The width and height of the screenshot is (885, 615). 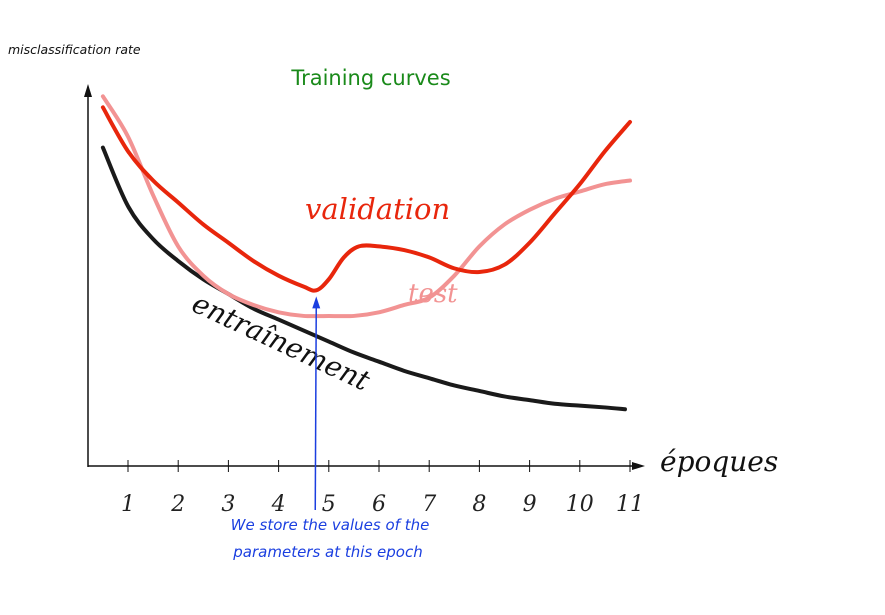 I want to click on x-tick-label-7: 7, so click(x=429, y=504).